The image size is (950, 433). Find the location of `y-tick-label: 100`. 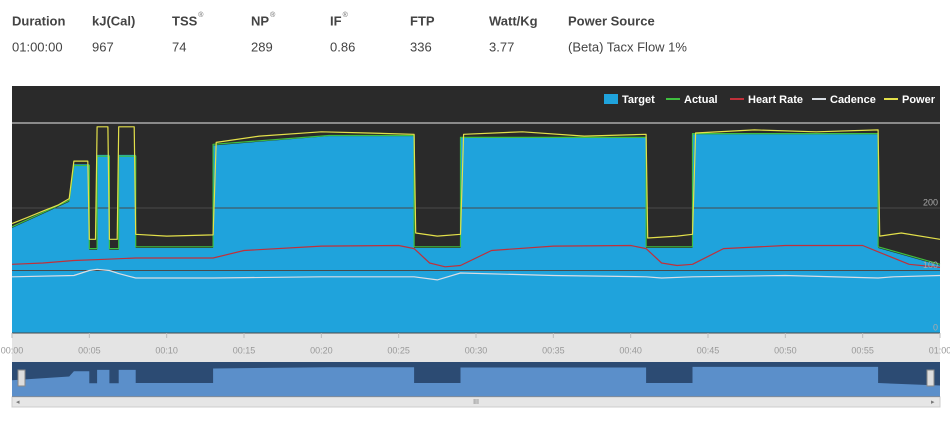

y-tick-label: 100 is located at coordinates (930, 265).